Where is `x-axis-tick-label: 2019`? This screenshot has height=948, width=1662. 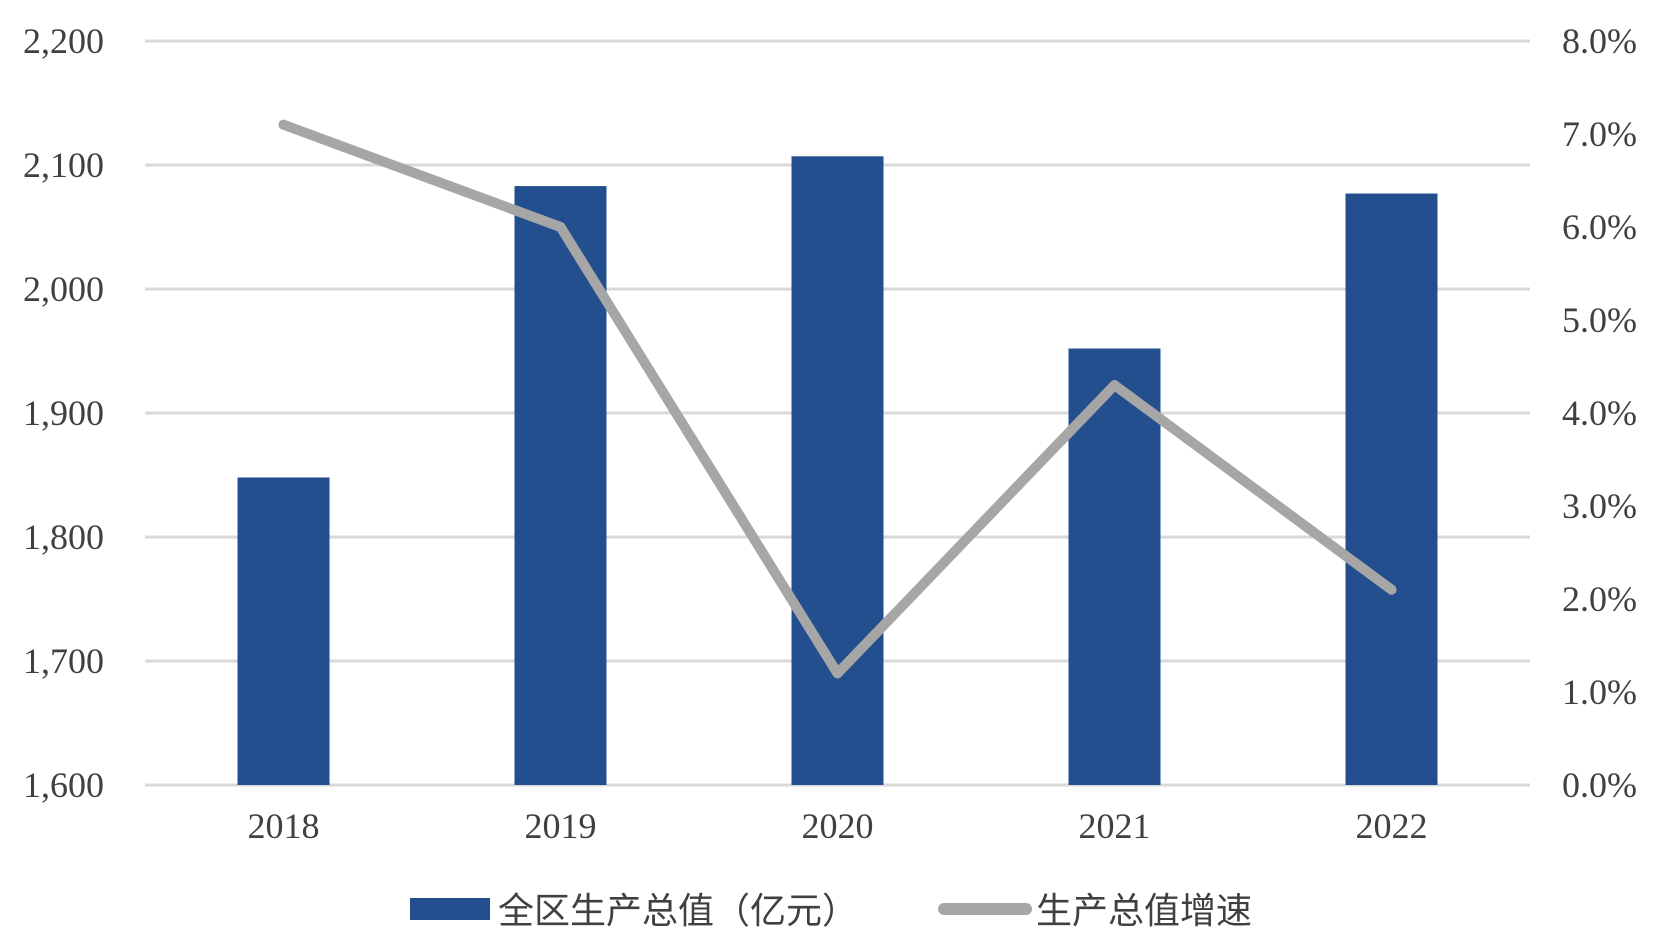 x-axis-tick-label: 2019 is located at coordinates (561, 826).